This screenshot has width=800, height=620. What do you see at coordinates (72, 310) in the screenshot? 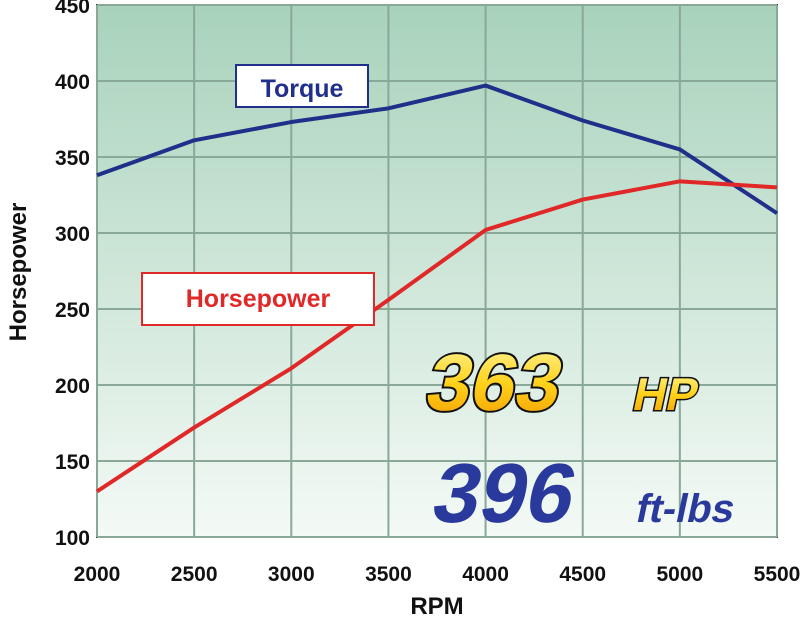
I see `y-tick-label: 250` at bounding box center [72, 310].